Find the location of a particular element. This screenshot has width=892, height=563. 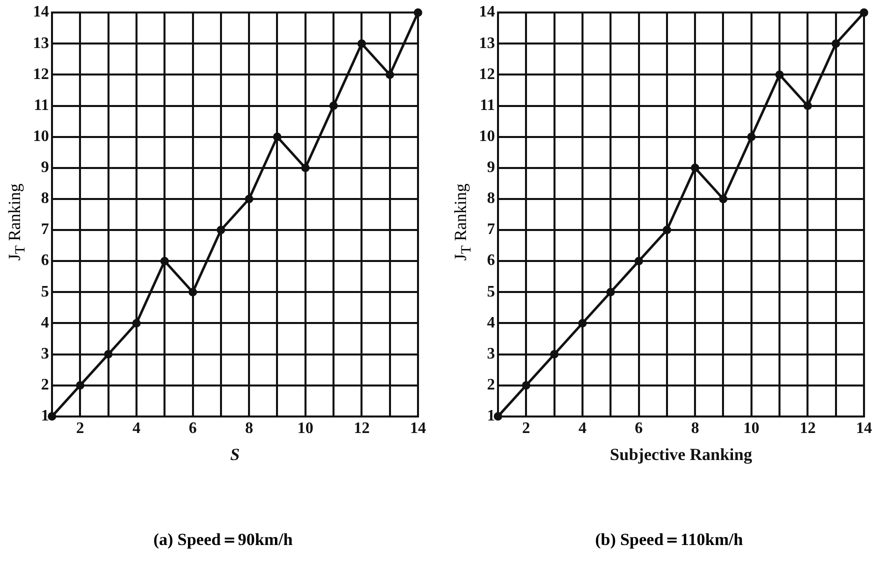

x-axis-title: S is located at coordinates (235, 454).